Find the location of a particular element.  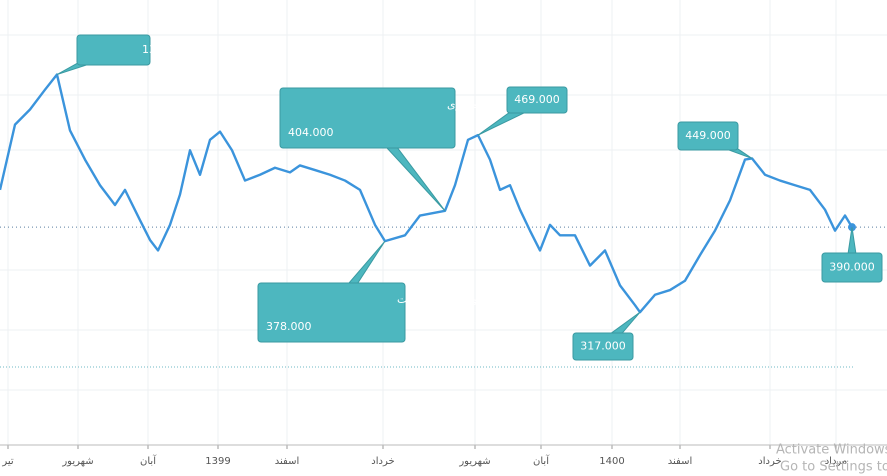

x-tick-label: مرداد is located at coordinates (836, 461).